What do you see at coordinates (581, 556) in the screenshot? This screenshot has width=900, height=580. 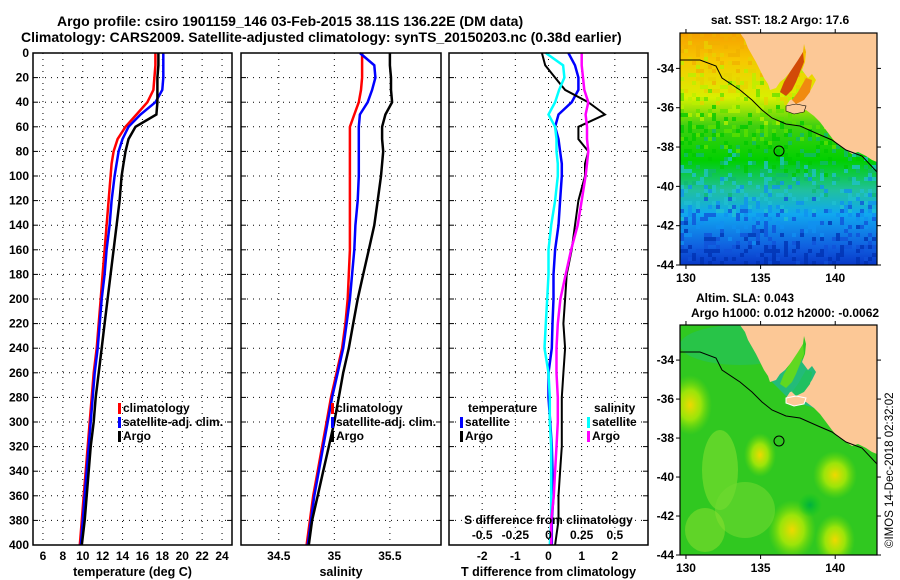 I see `x-tick-label: 1` at bounding box center [581, 556].